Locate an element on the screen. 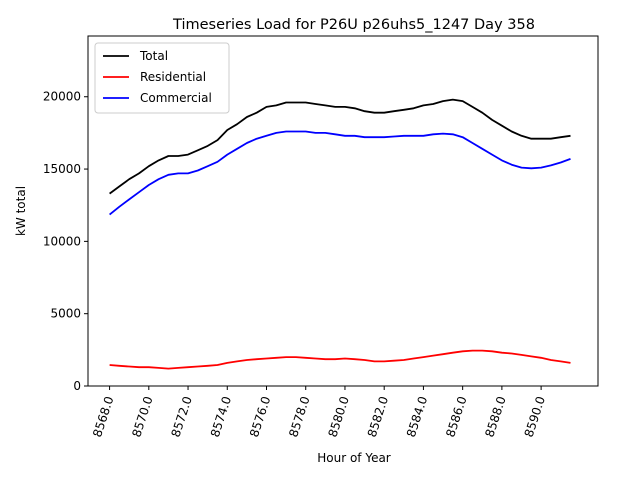  y-tick-label: 10000 is located at coordinates (62, 241).